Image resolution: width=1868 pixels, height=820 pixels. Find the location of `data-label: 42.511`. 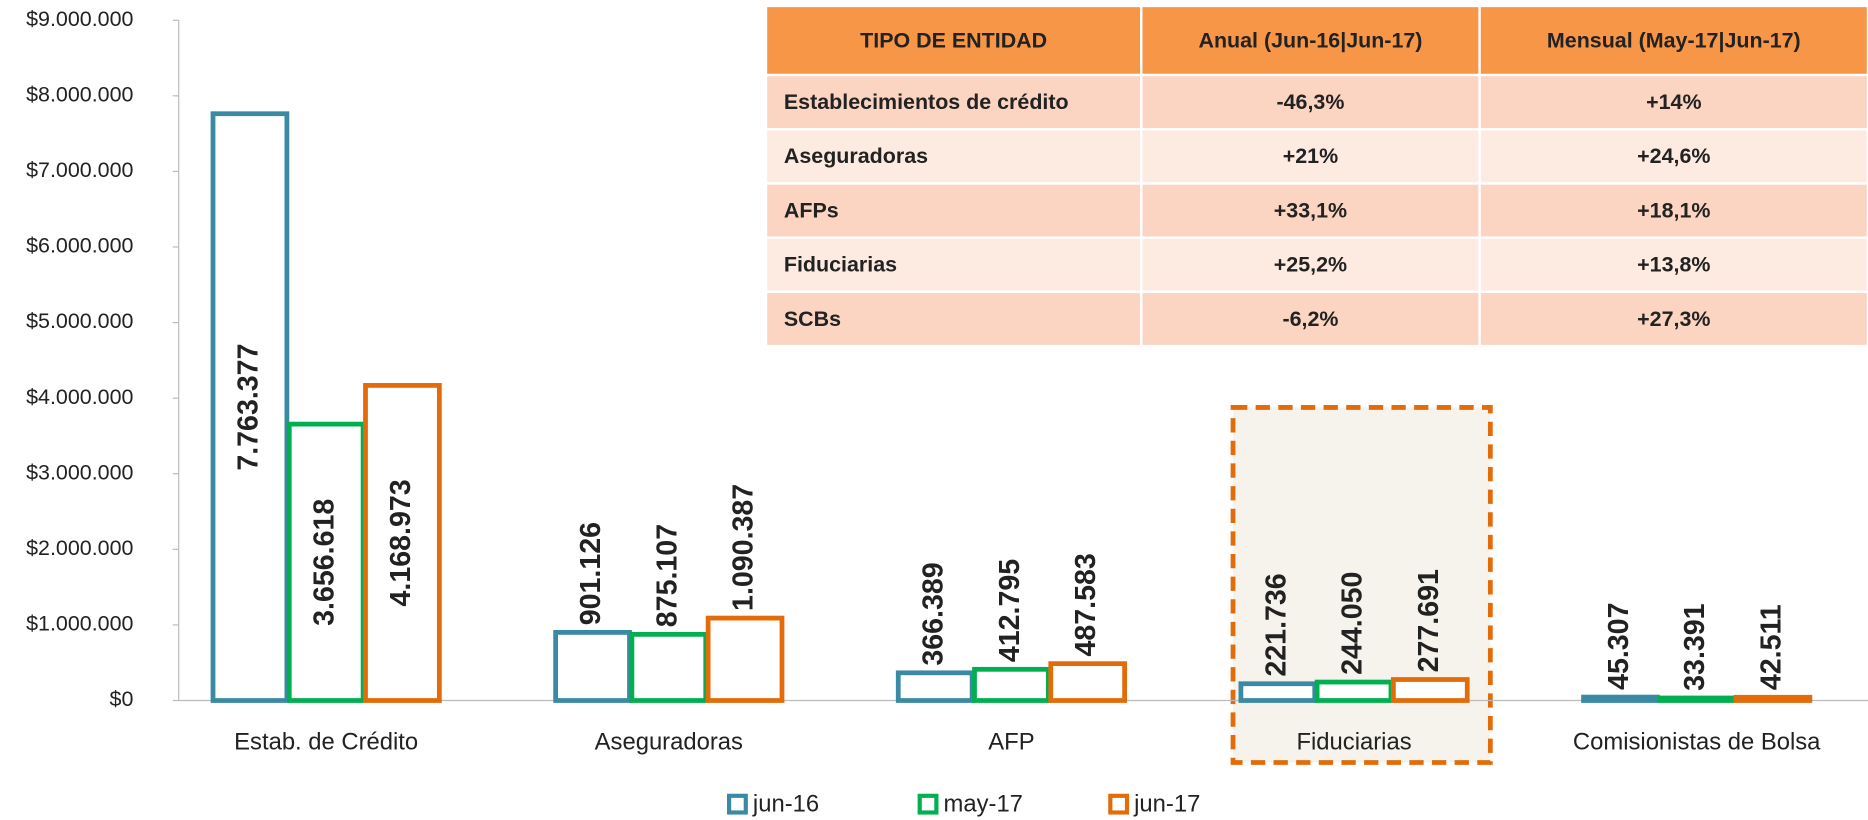

data-label: 42.511 is located at coordinates (1771, 647).